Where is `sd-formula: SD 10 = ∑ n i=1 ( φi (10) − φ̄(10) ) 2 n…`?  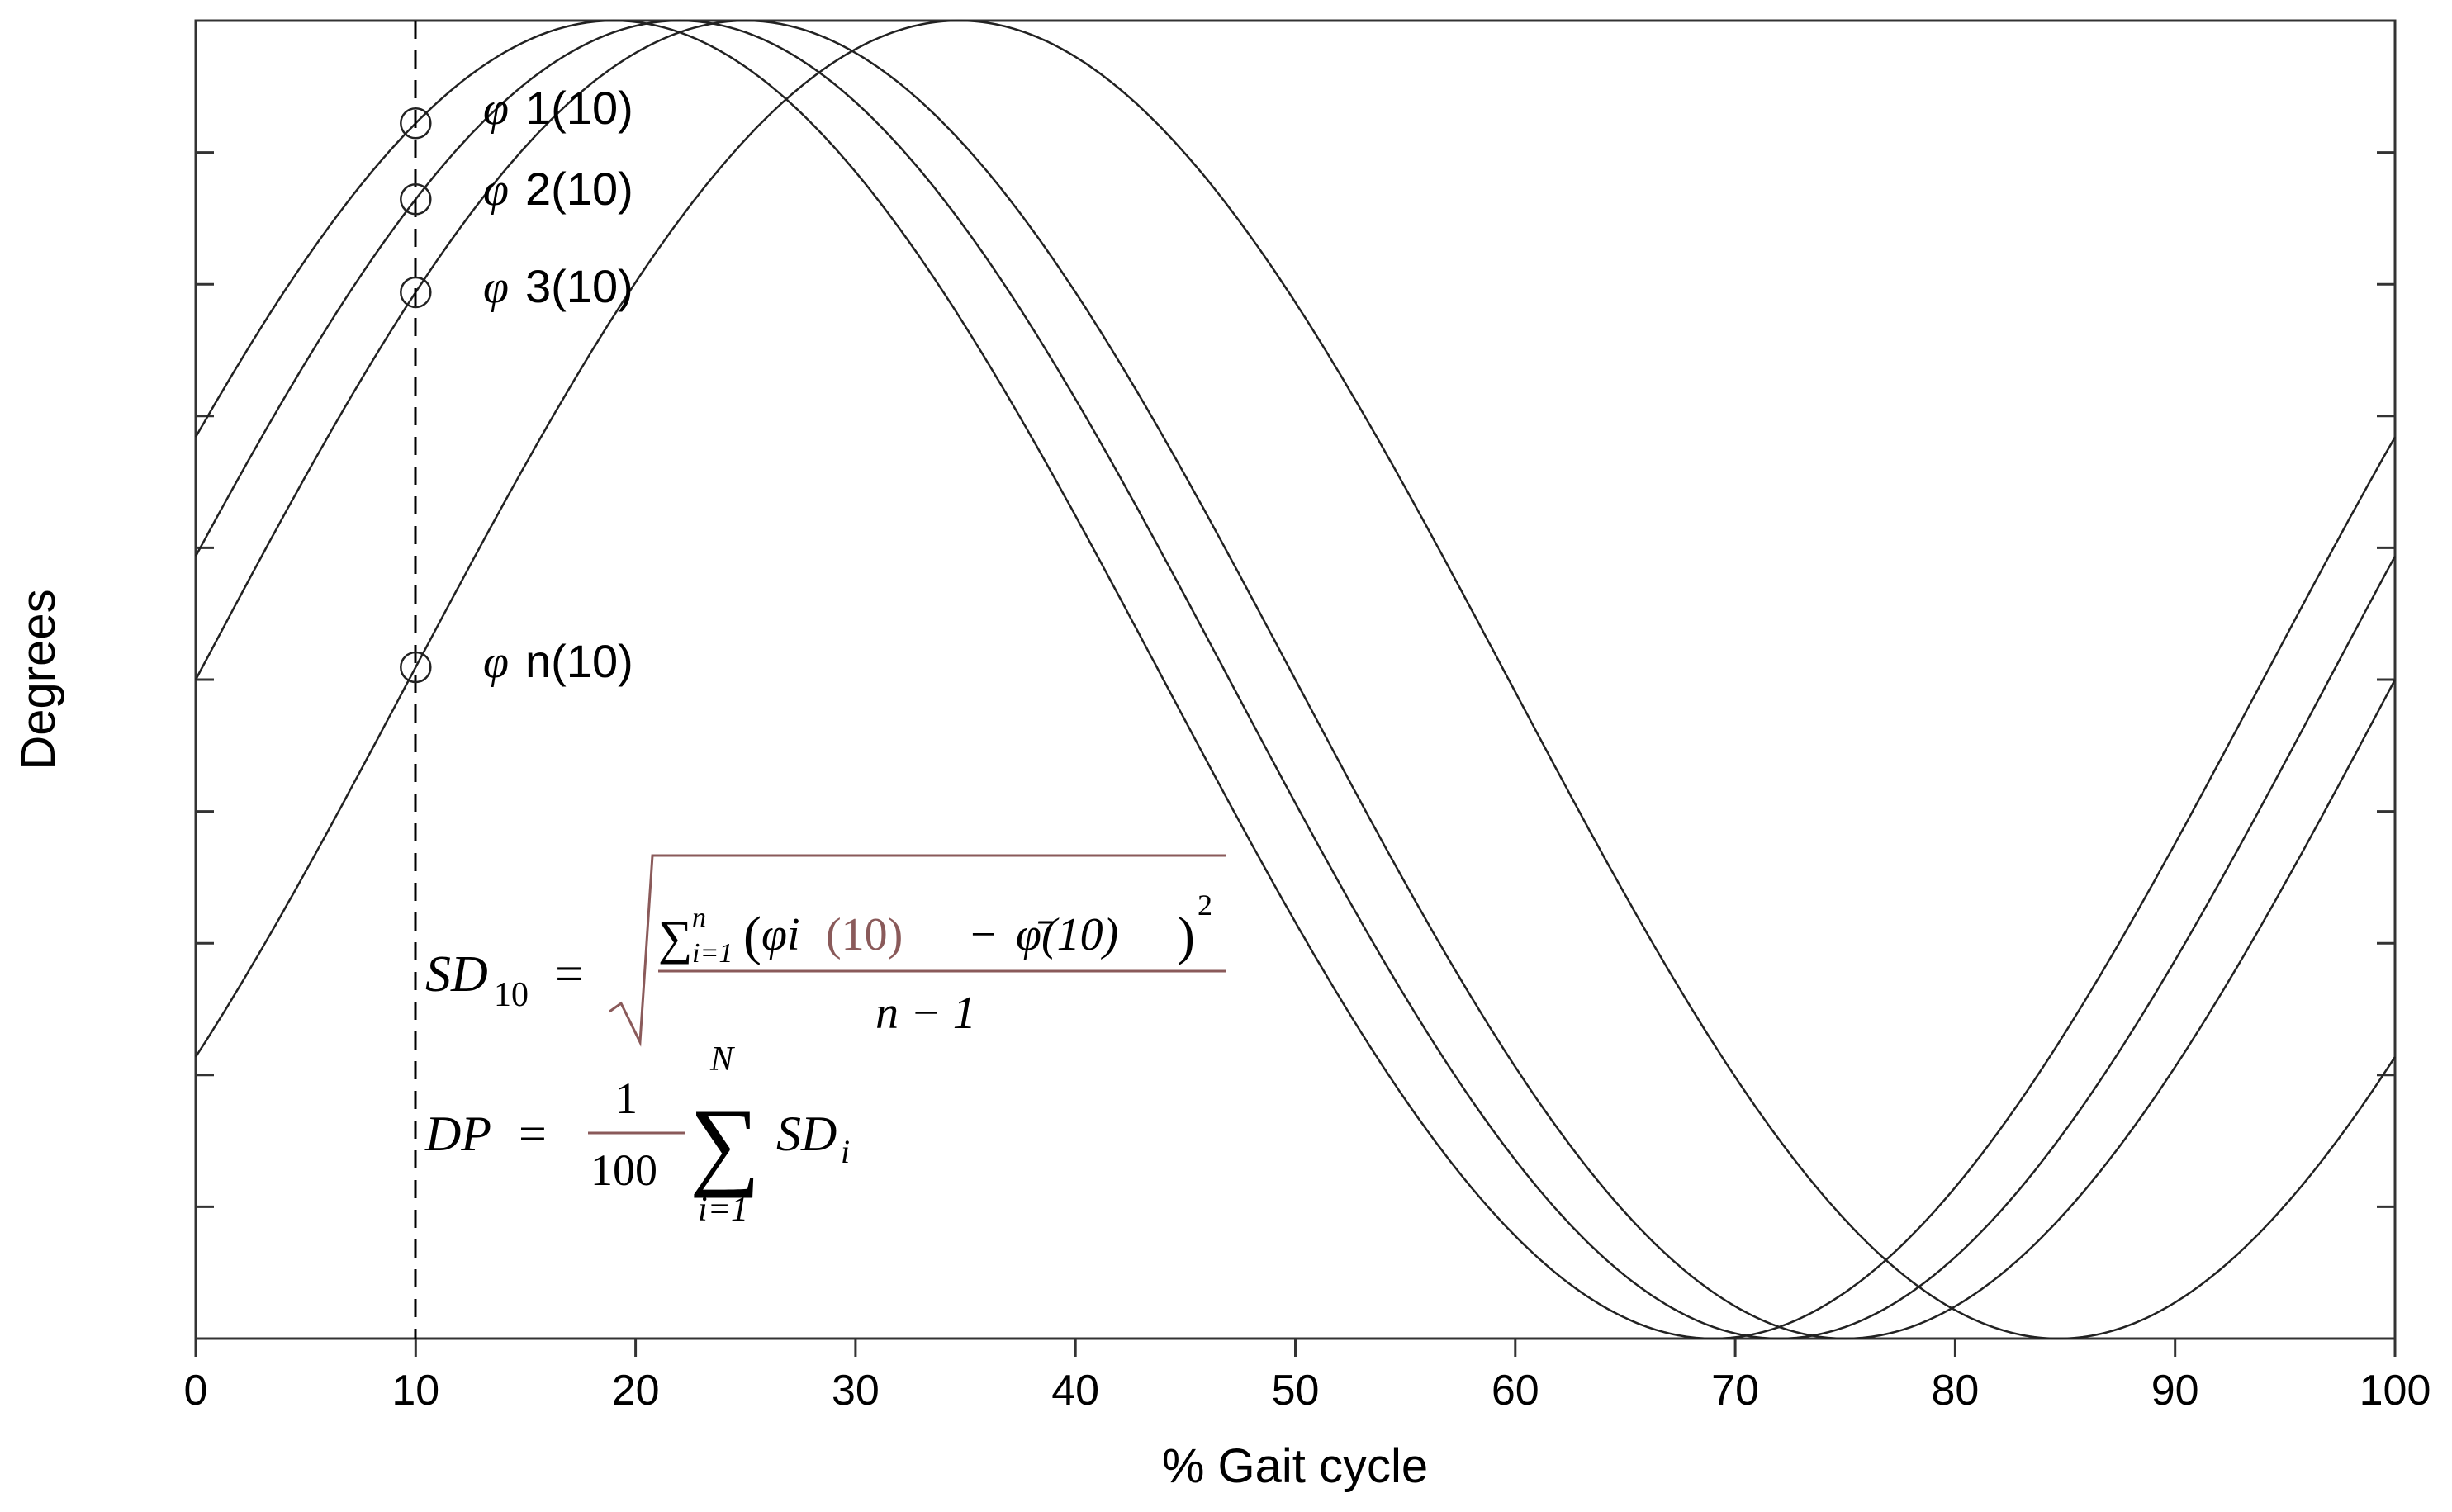
sd-formula: SD 10 = ∑ n i=1 ( φi (10) − φ̄(10) ) 2 n… is located at coordinates (825, 951).